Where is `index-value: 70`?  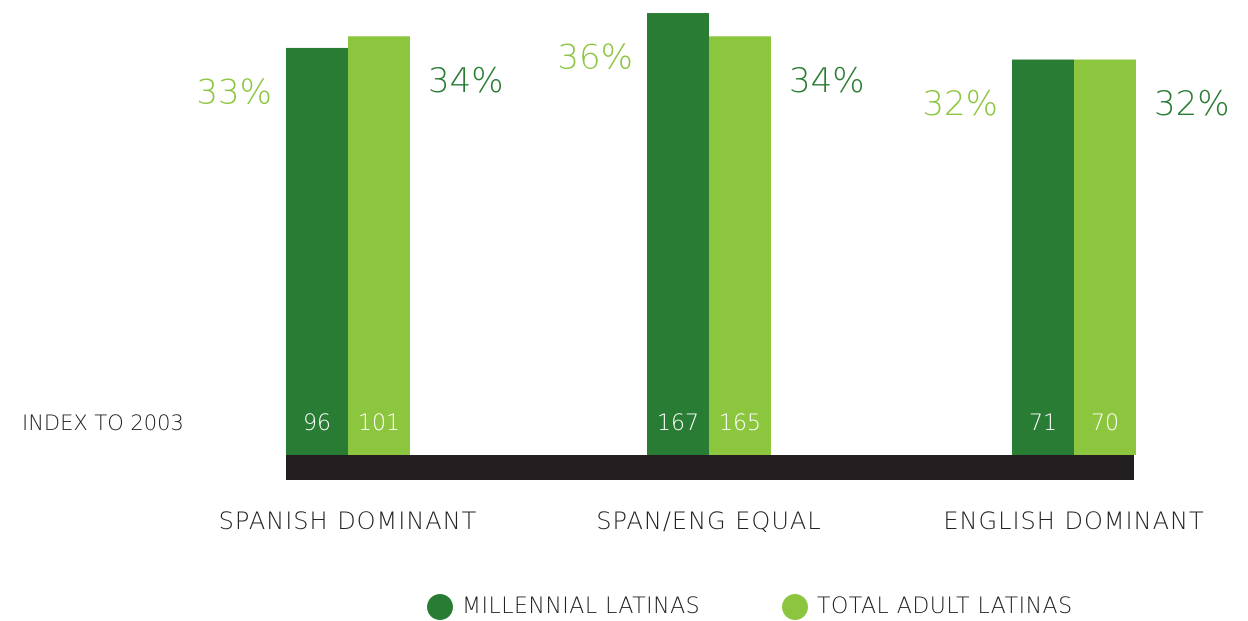
index-value: 70 is located at coordinates (1105, 423).